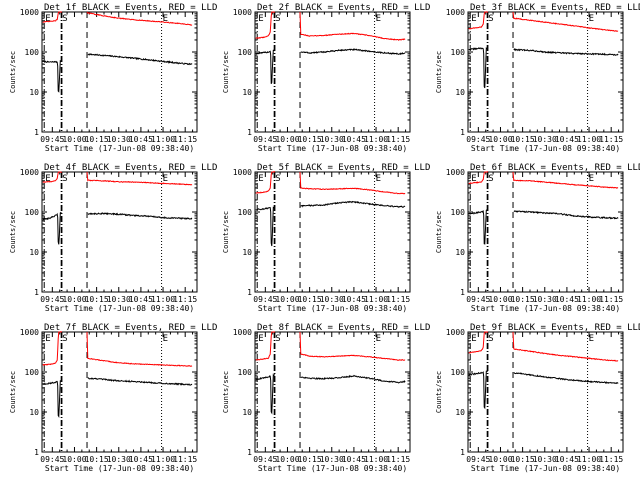  Describe the element at coordinates (555, 328) in the screenshot. I see `chart-title: Det 9f BLACK = Events, RED = LLD` at that location.